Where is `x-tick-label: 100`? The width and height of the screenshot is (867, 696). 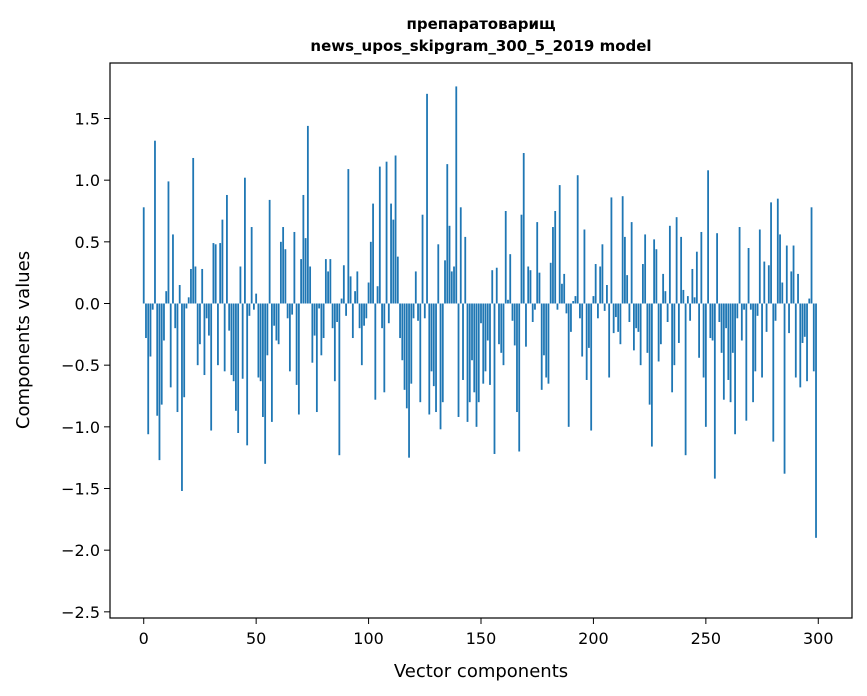
x-tick-label: 100 is located at coordinates (368, 638).